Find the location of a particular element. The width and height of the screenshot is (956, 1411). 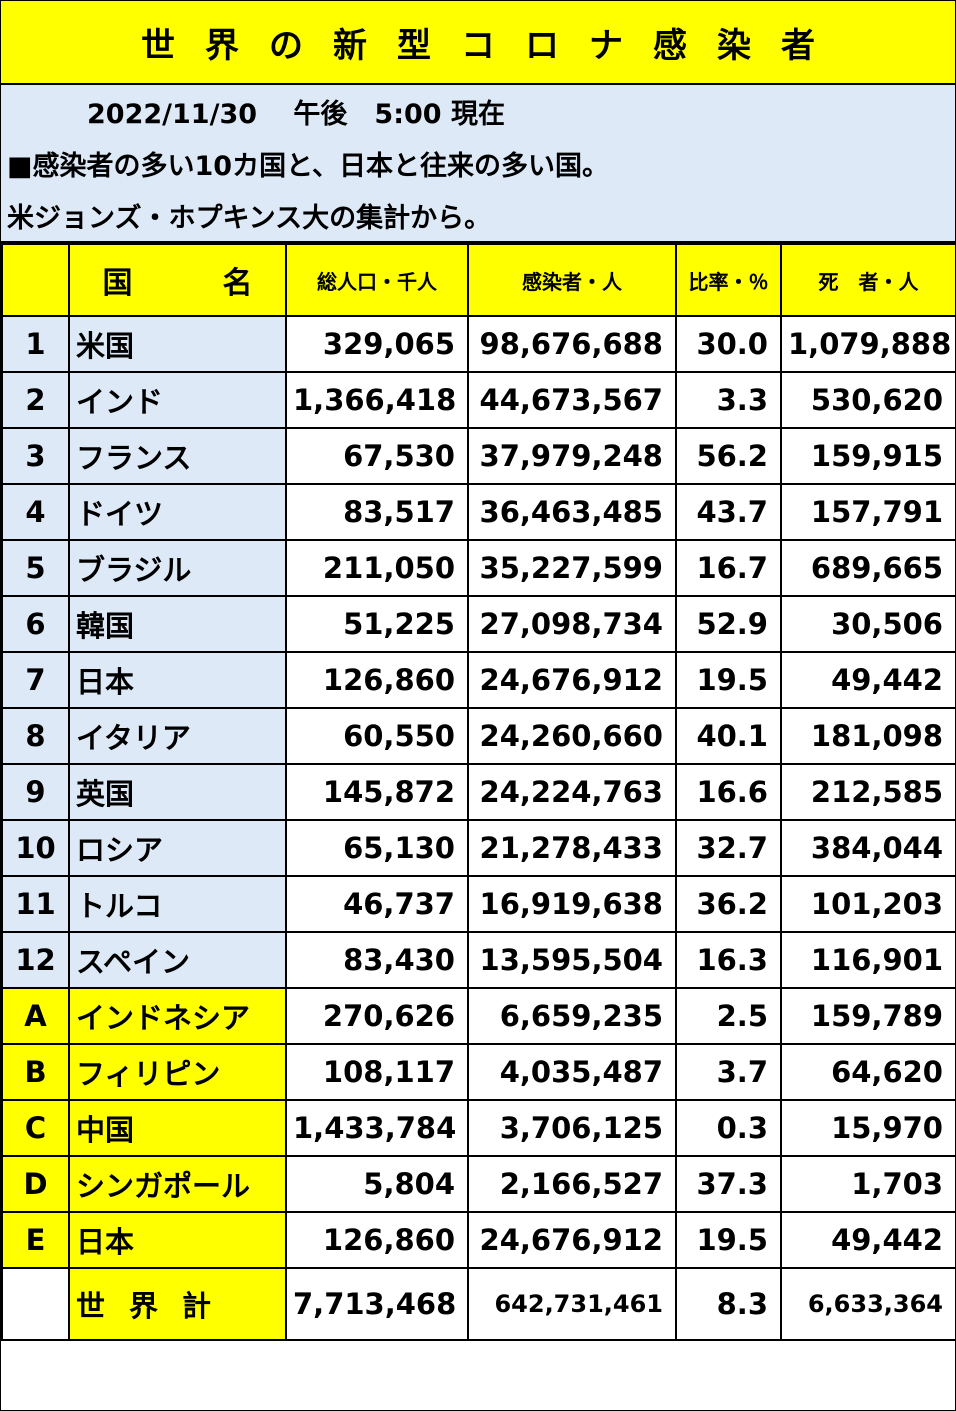

table-row: B フィリピン 108,117 4,035,487 3.7 64,620 is located at coordinates (478, 1072).